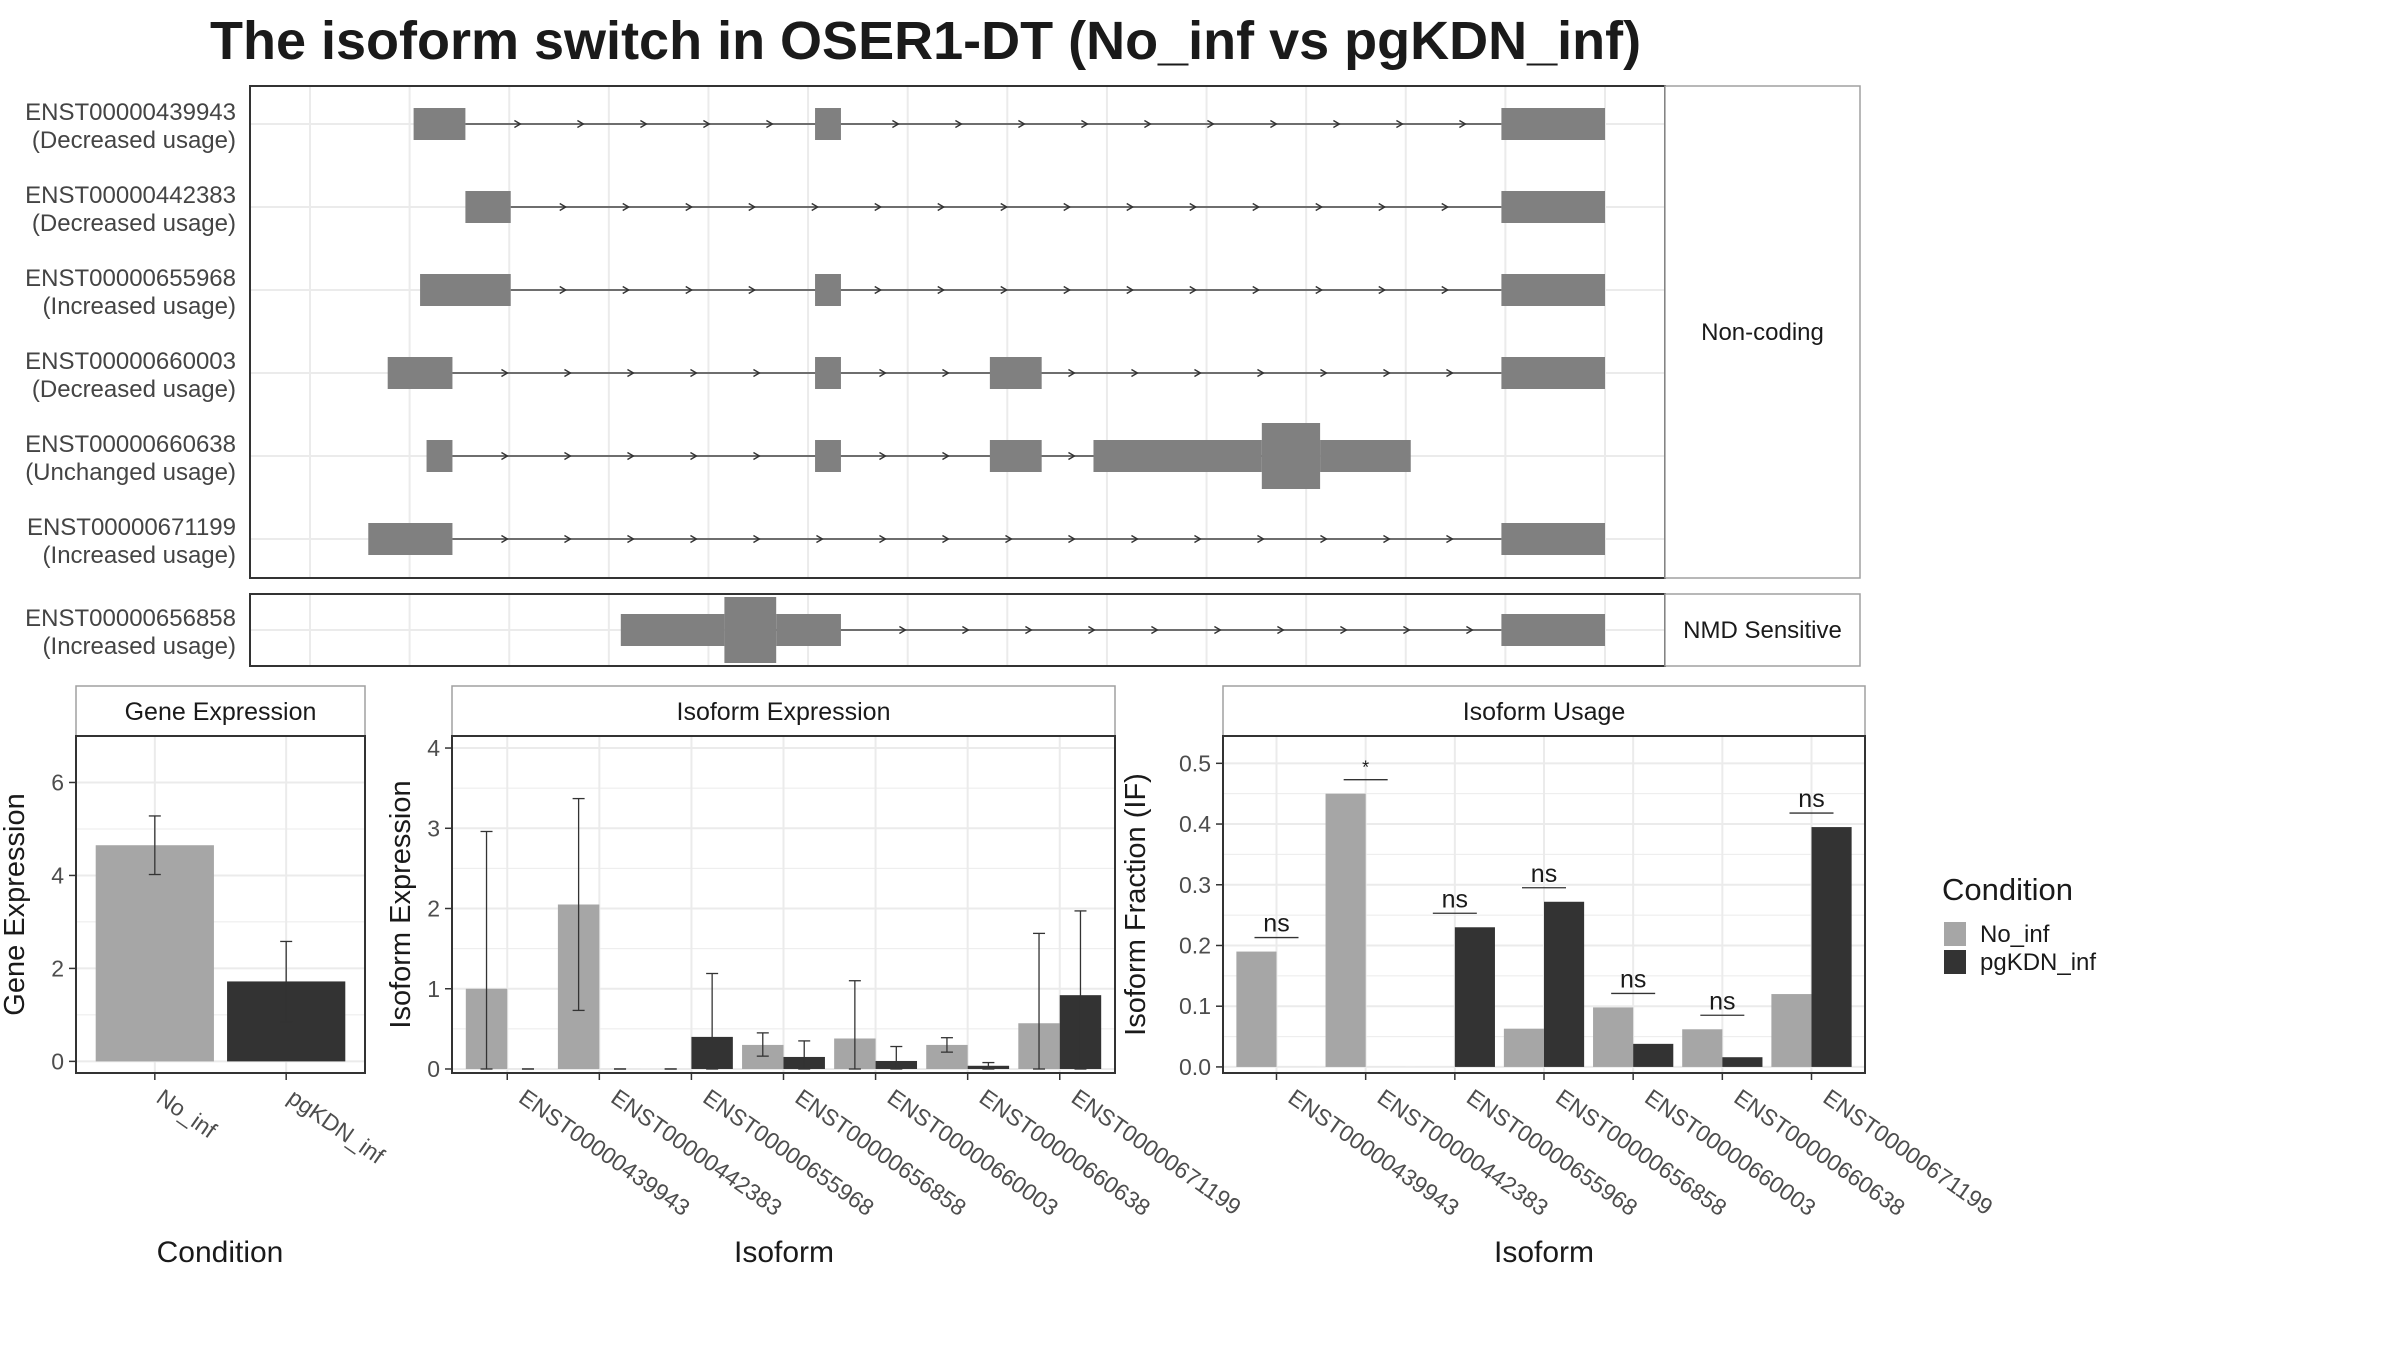  I want to click on transcript-id-label: ENST00000671199, so click(131, 527).